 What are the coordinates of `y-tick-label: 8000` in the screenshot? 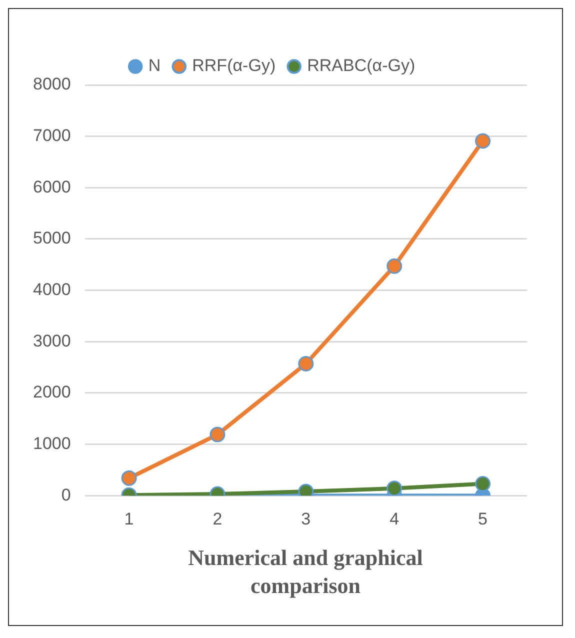 It's located at (51, 84).